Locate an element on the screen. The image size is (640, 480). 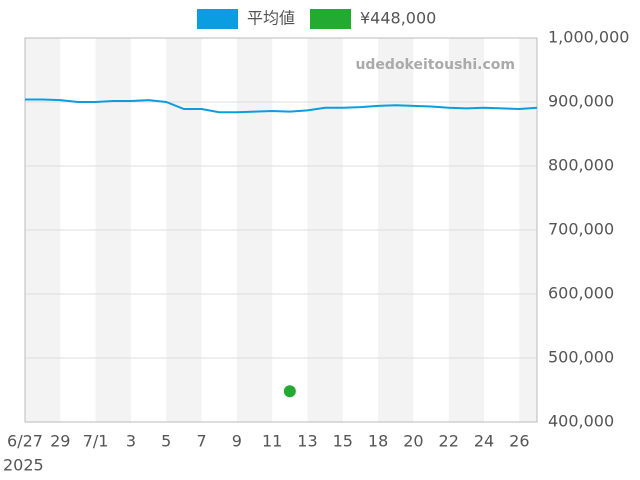
legend-label: ¥448,000 is located at coordinates (398, 18).